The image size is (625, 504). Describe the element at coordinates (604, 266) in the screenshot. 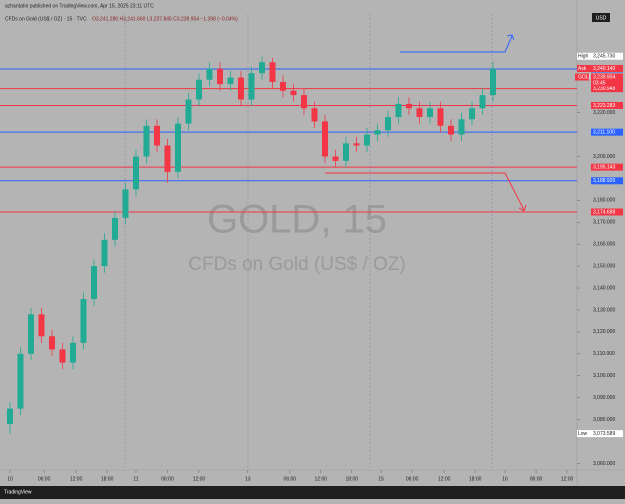

I see `y-tick-label: 3,150.000` at that location.